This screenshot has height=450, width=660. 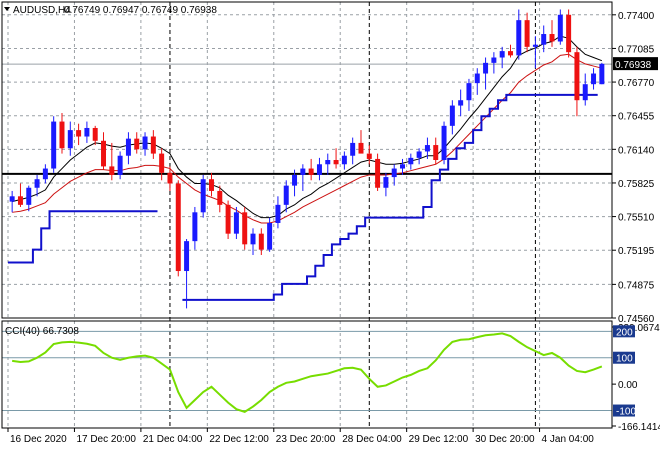 I want to click on cci-tick-label: 0.00, so click(x=628, y=385).